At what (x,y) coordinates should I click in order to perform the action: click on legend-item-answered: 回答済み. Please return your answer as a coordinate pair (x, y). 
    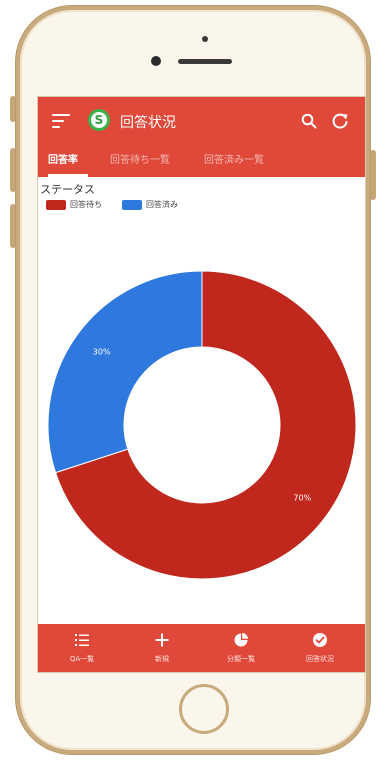
    Looking at the image, I should click on (150, 205).